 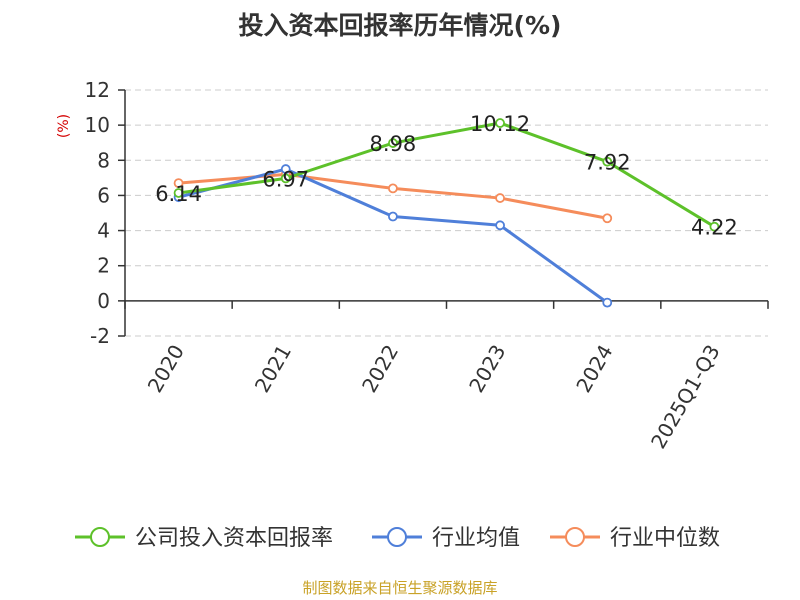 I want to click on legend-label: 公司投入资本回报率, so click(x=234, y=538).